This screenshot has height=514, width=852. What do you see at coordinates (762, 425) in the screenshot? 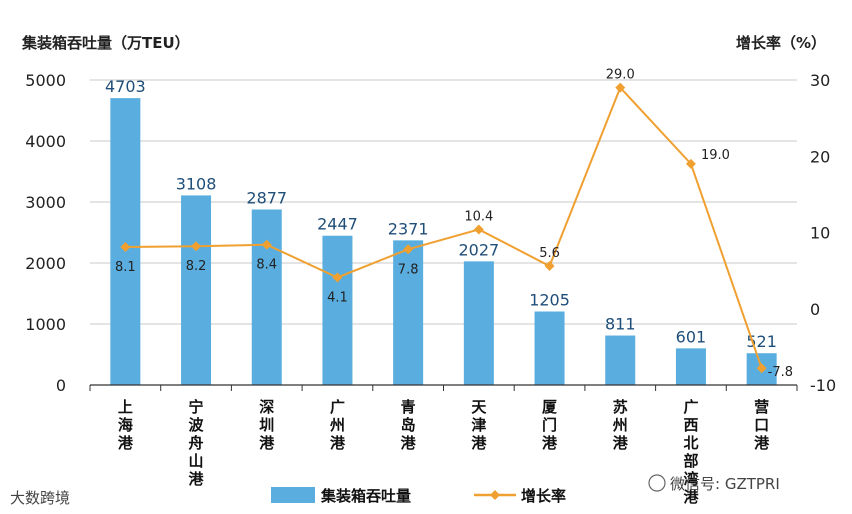
I see `category-label: 营口港` at bounding box center [762, 425].